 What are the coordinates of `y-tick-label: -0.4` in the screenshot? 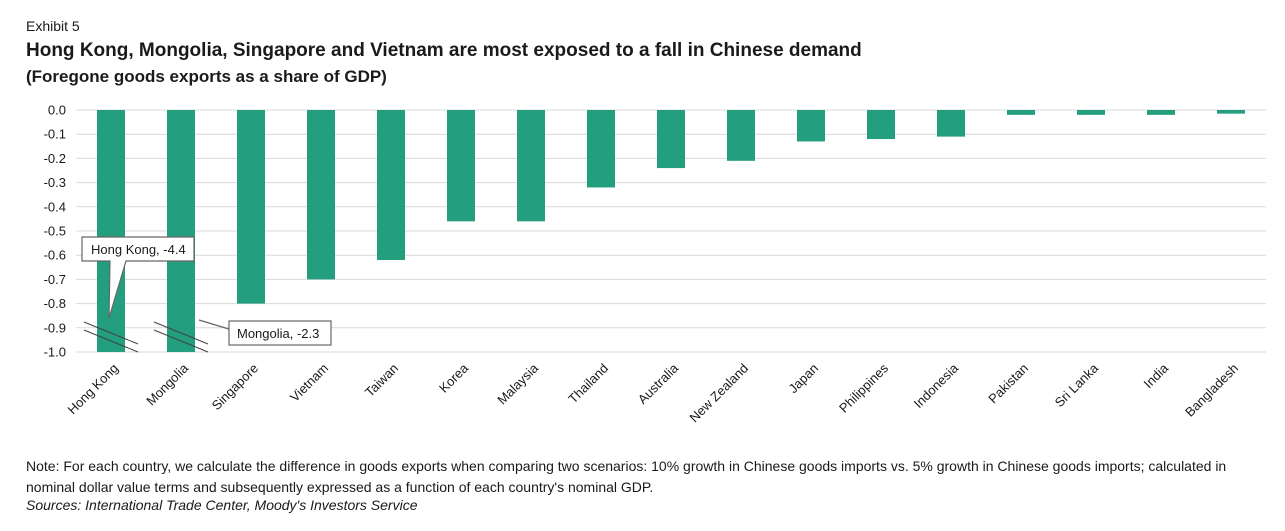 It's located at (55, 206).